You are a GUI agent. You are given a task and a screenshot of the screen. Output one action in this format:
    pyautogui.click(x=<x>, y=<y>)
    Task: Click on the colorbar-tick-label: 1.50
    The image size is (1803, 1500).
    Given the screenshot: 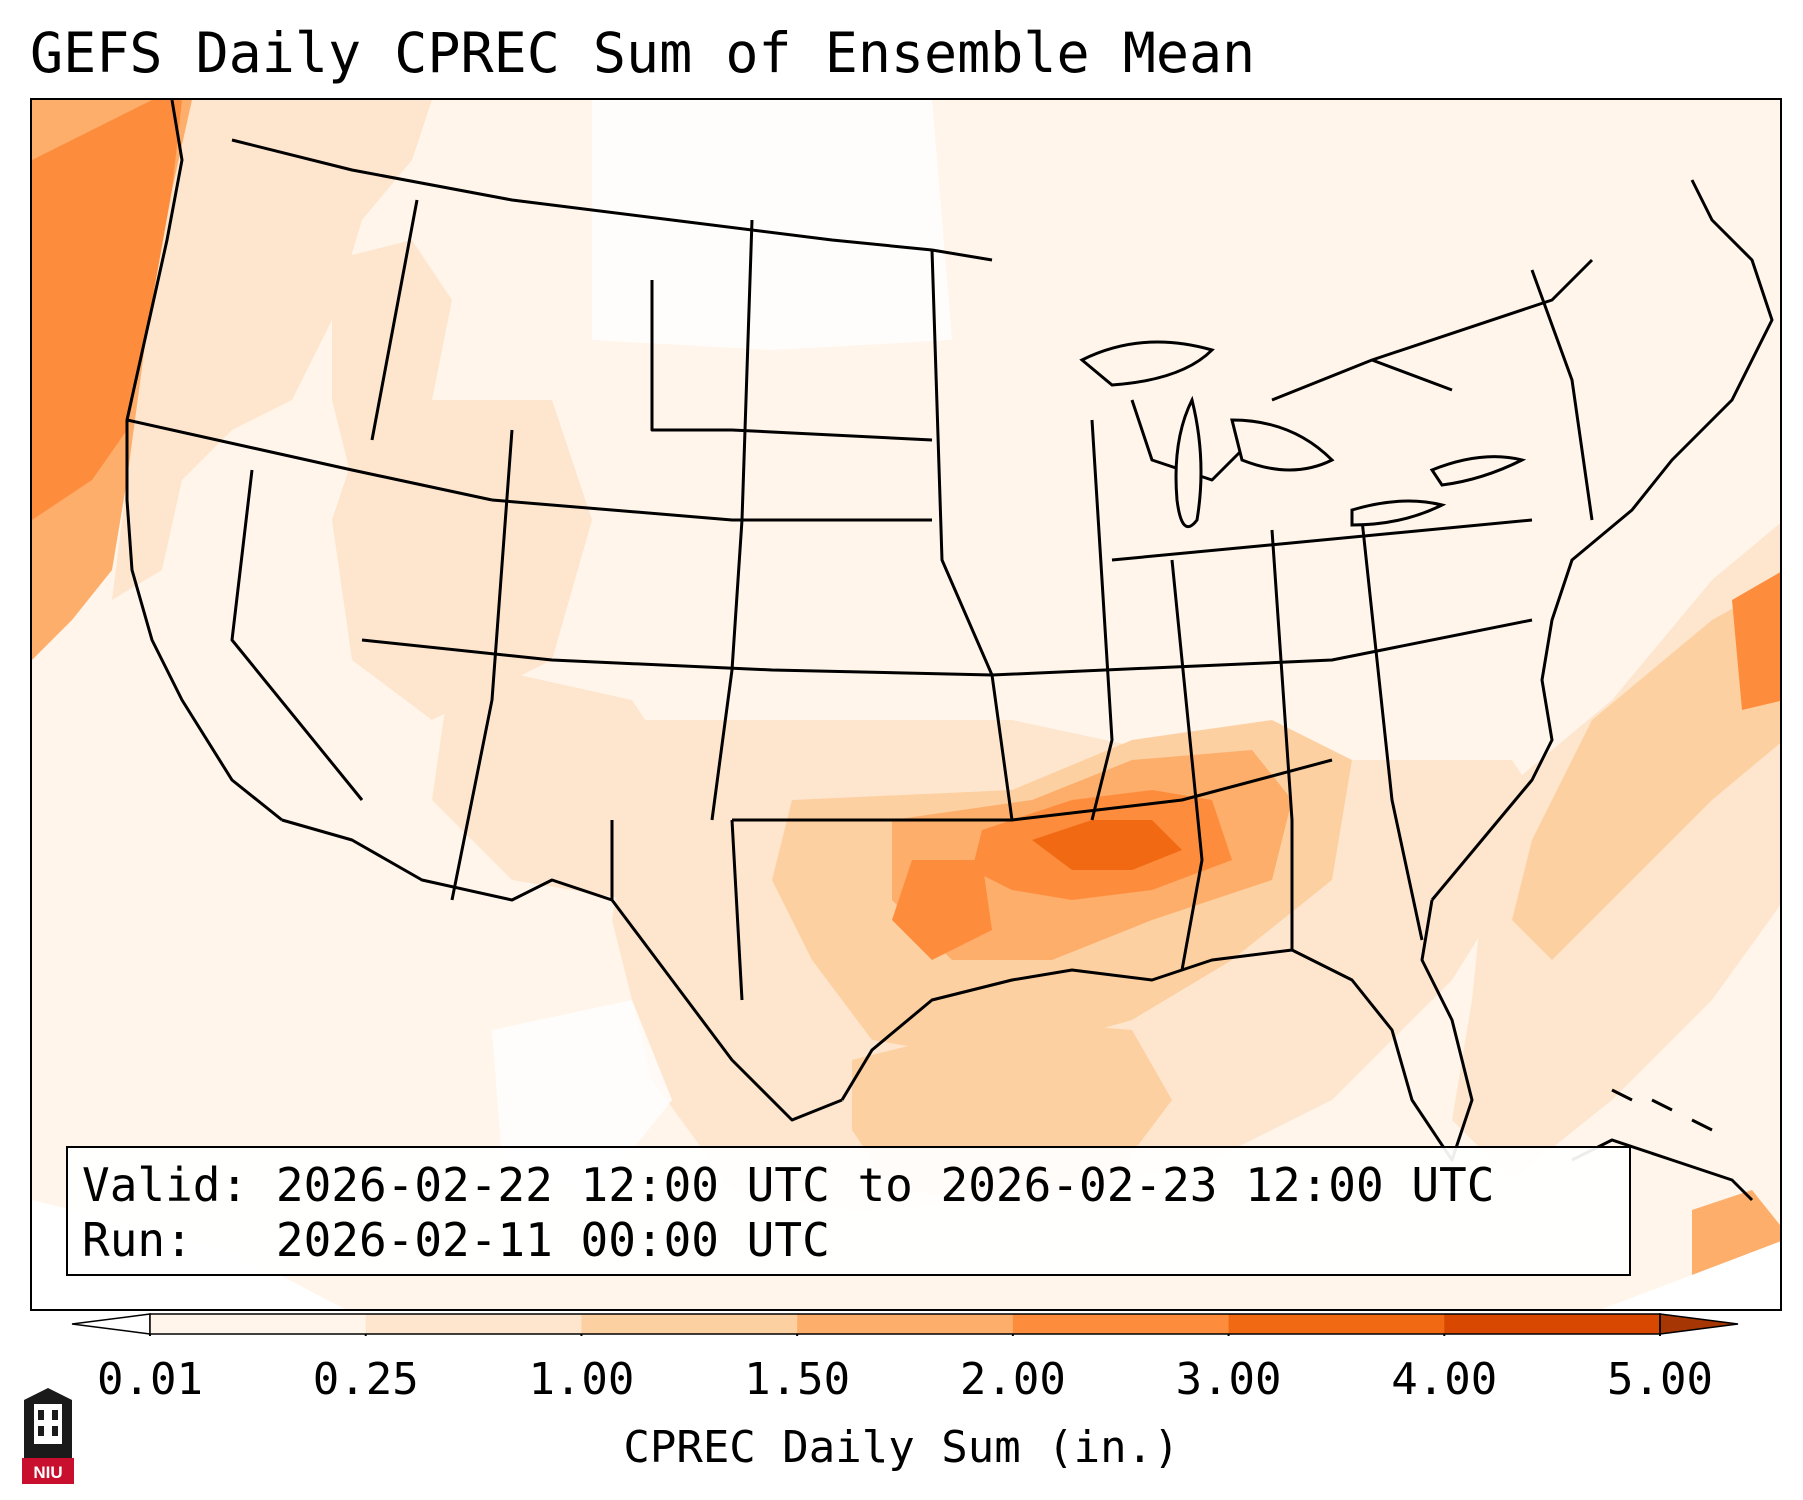 What is the action you would take?
    pyautogui.click(x=797, y=1379)
    